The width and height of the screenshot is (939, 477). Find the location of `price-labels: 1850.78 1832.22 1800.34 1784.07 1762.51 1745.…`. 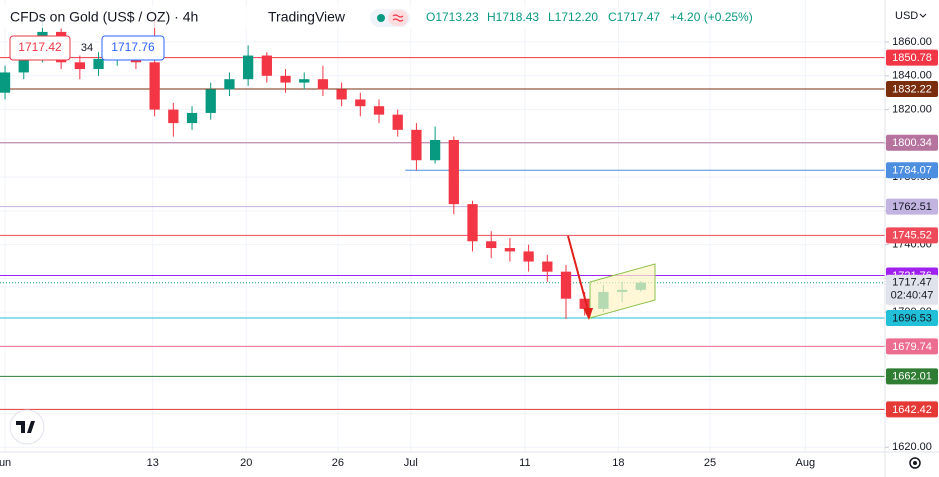

price-labels: 1850.78 1832.22 1800.34 1784.07 1762.51 1745.… is located at coordinates (912, 233).